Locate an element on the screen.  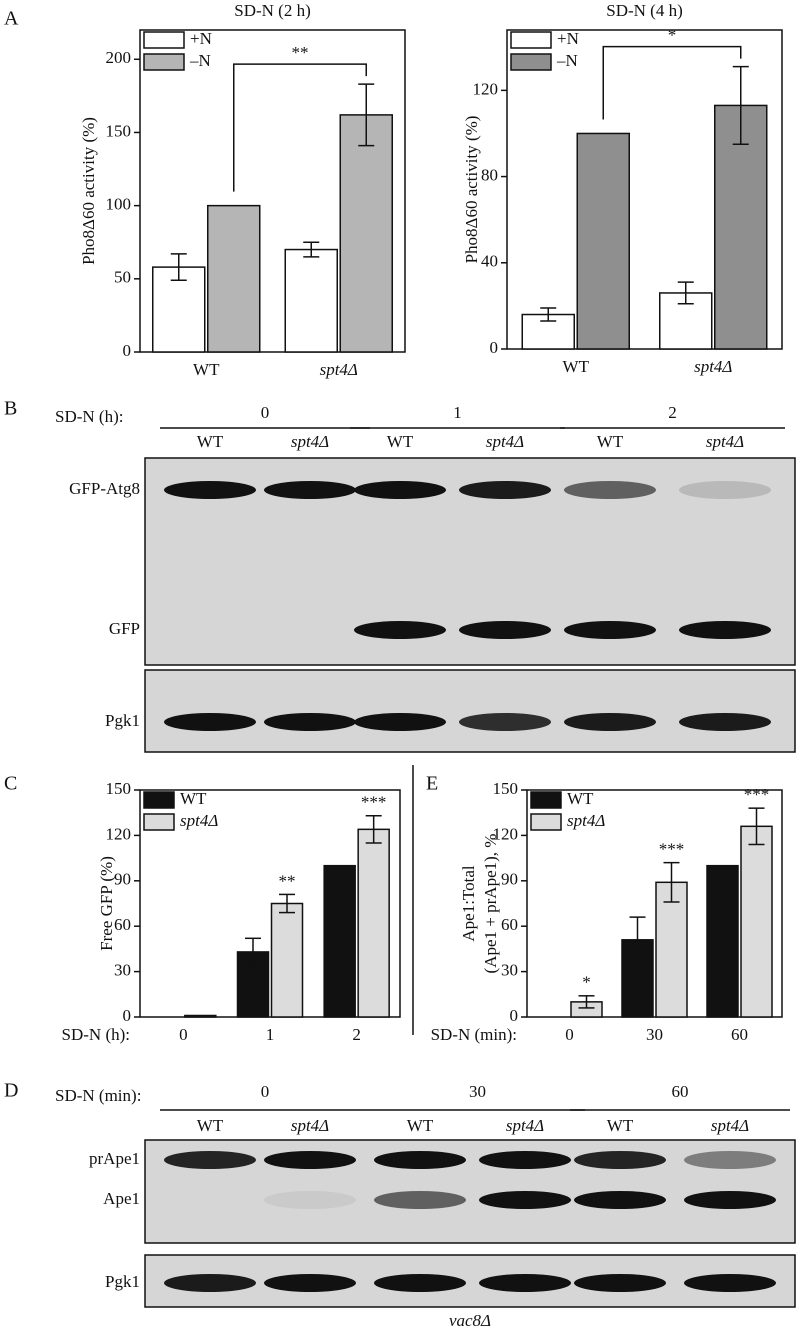
group-label: 30 is located at coordinates (477, 1091).